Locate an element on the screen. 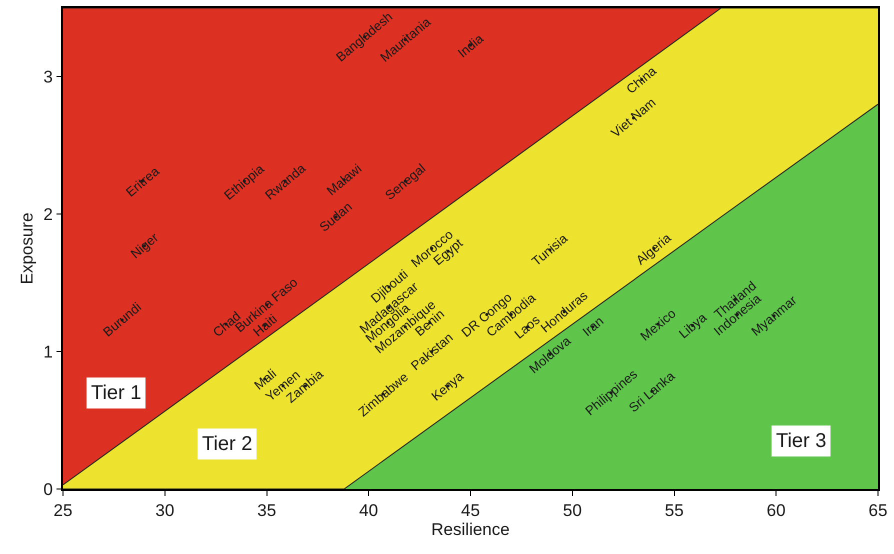 The width and height of the screenshot is (894, 554). x-tick-label: 50 is located at coordinates (572, 510).